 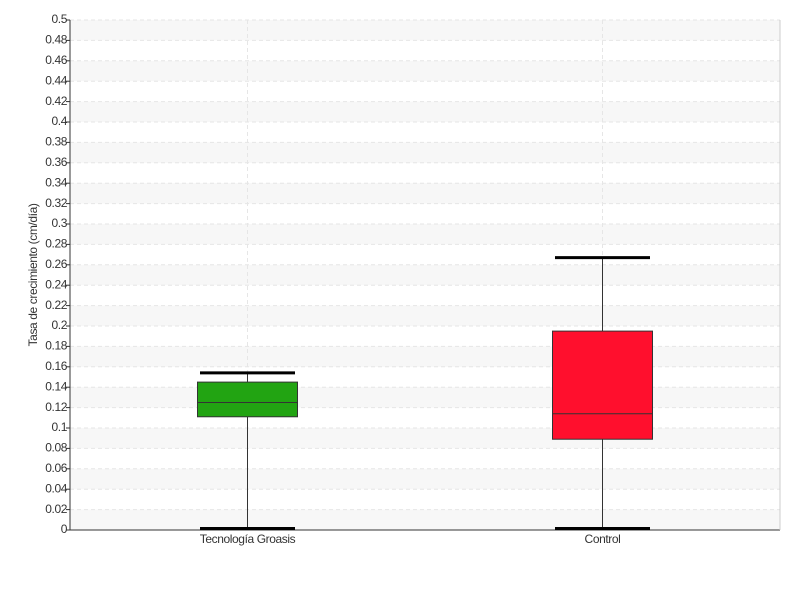 I want to click on y-tick-label: 0.24, so click(x=56, y=284).